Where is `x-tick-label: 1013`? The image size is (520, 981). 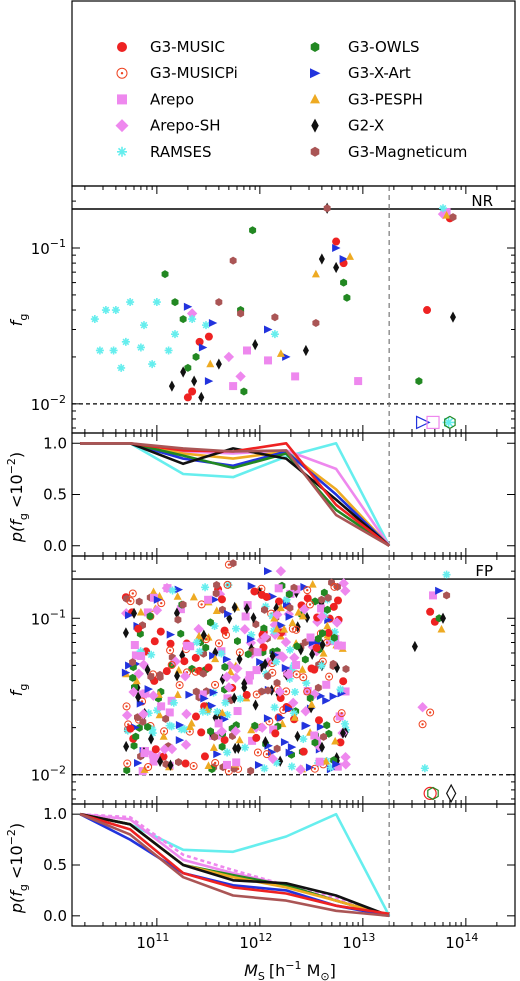
x-tick-label: 1013 is located at coordinates (358, 941).